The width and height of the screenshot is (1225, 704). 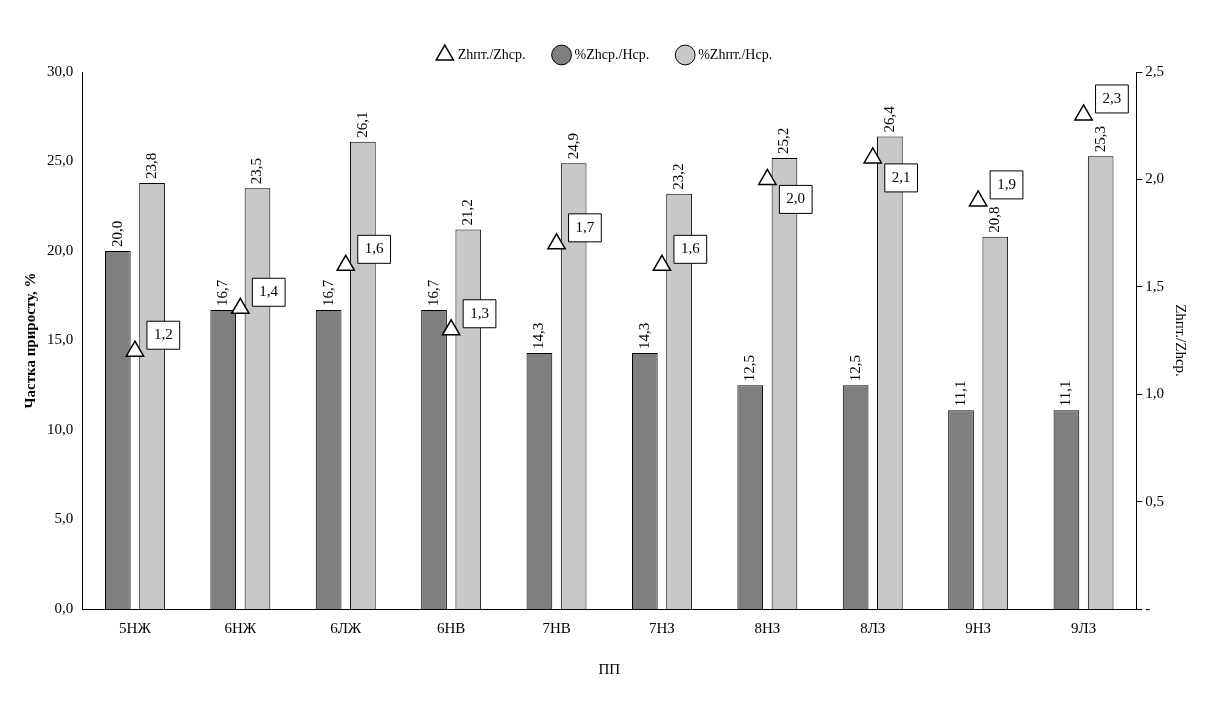 What do you see at coordinates (612, 54) in the screenshot?
I see `legend-label: %Zhcp./Hcp.` at bounding box center [612, 54].